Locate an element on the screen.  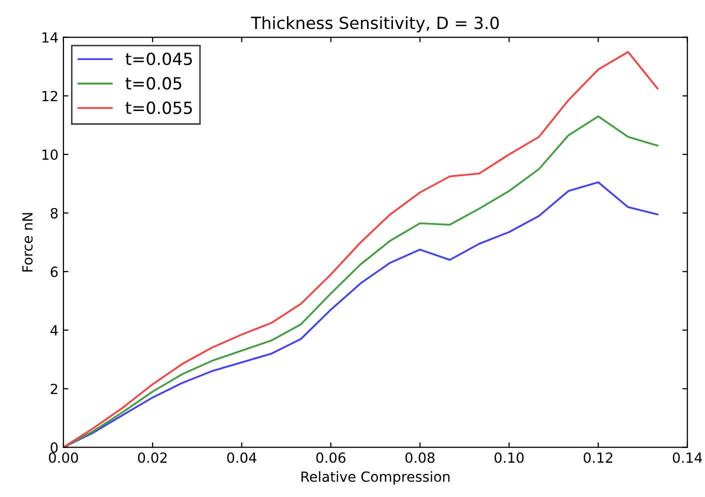
x-tick-label: 0.12 is located at coordinates (598, 457).